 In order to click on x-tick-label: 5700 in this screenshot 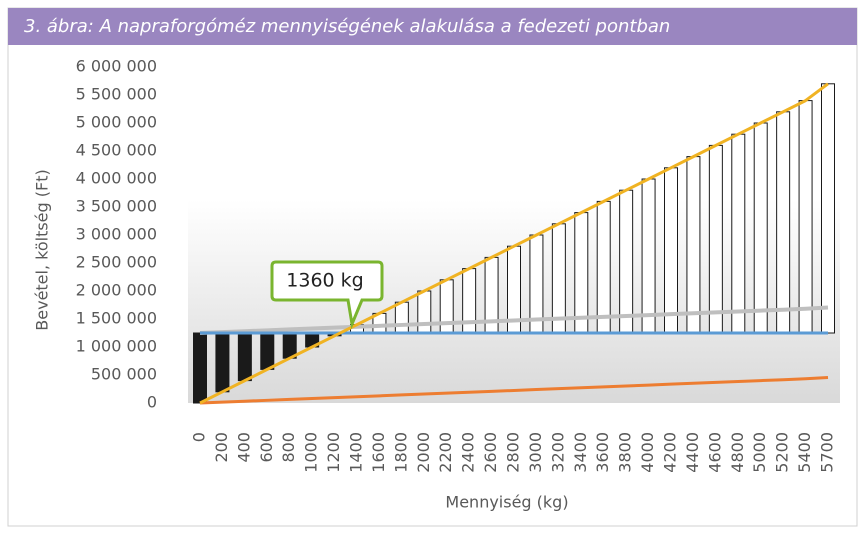, I will do `click(827, 452)`.